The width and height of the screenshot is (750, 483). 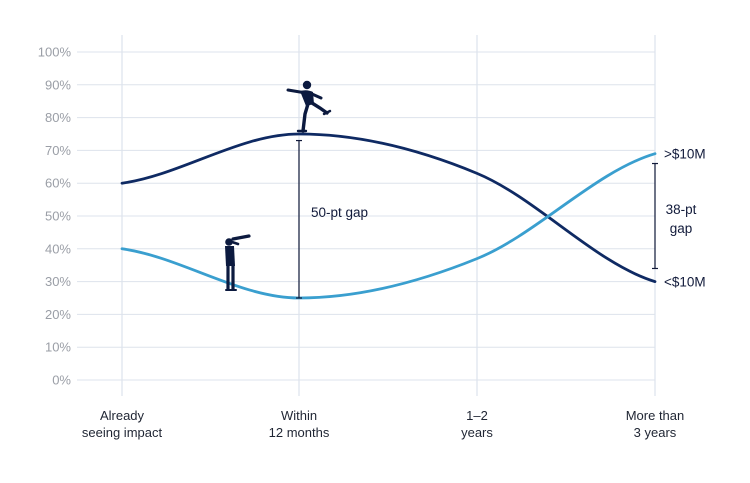 I want to click on y-tick-label: 10%, so click(x=58, y=347).